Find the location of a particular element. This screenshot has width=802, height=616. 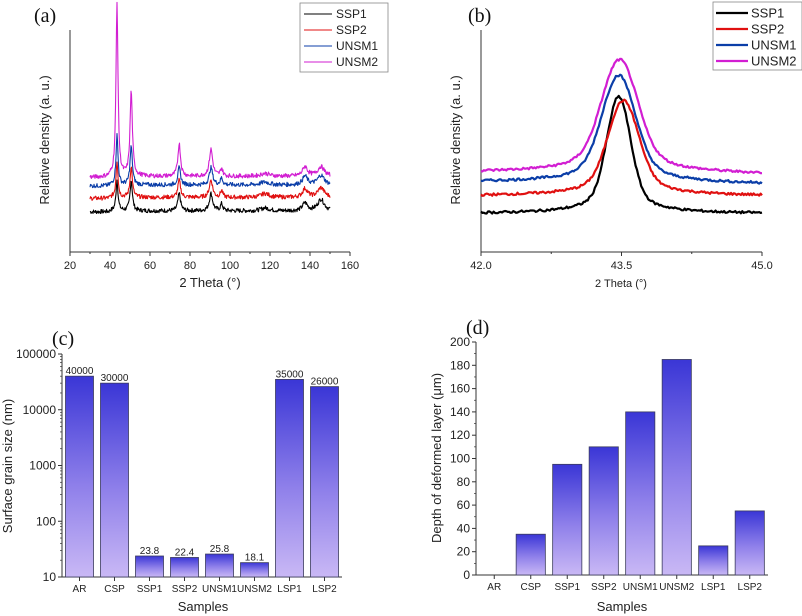

panel-c-ylabel: Surface grain size (nm) is located at coordinates (7, 466).